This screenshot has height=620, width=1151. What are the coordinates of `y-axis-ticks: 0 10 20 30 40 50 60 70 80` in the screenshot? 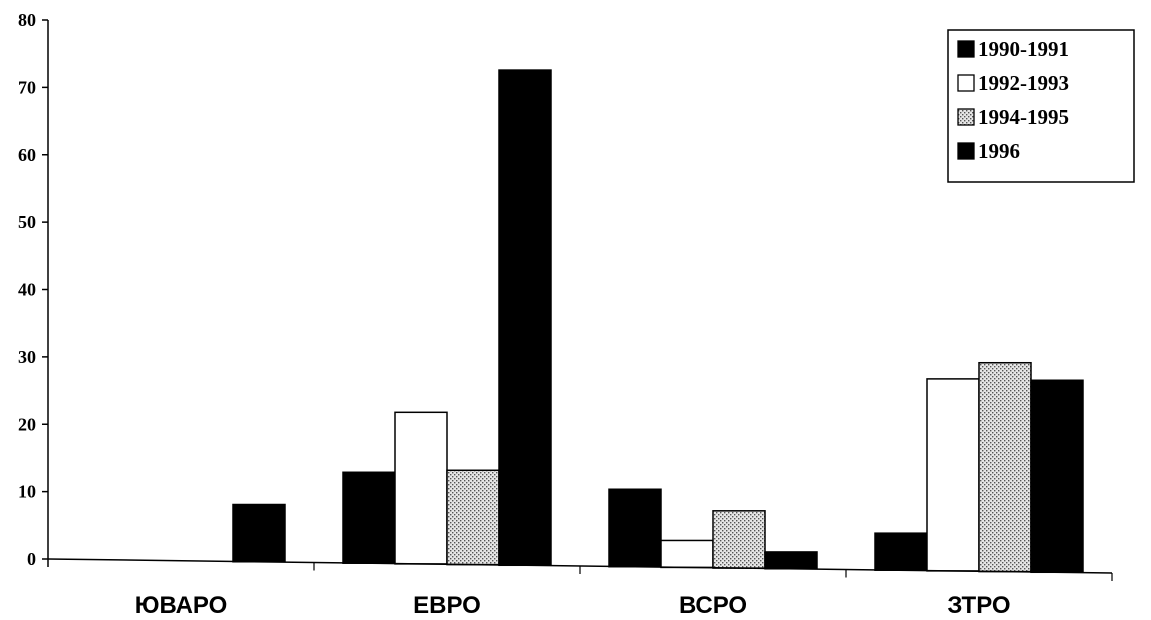 It's located at (33, 289).